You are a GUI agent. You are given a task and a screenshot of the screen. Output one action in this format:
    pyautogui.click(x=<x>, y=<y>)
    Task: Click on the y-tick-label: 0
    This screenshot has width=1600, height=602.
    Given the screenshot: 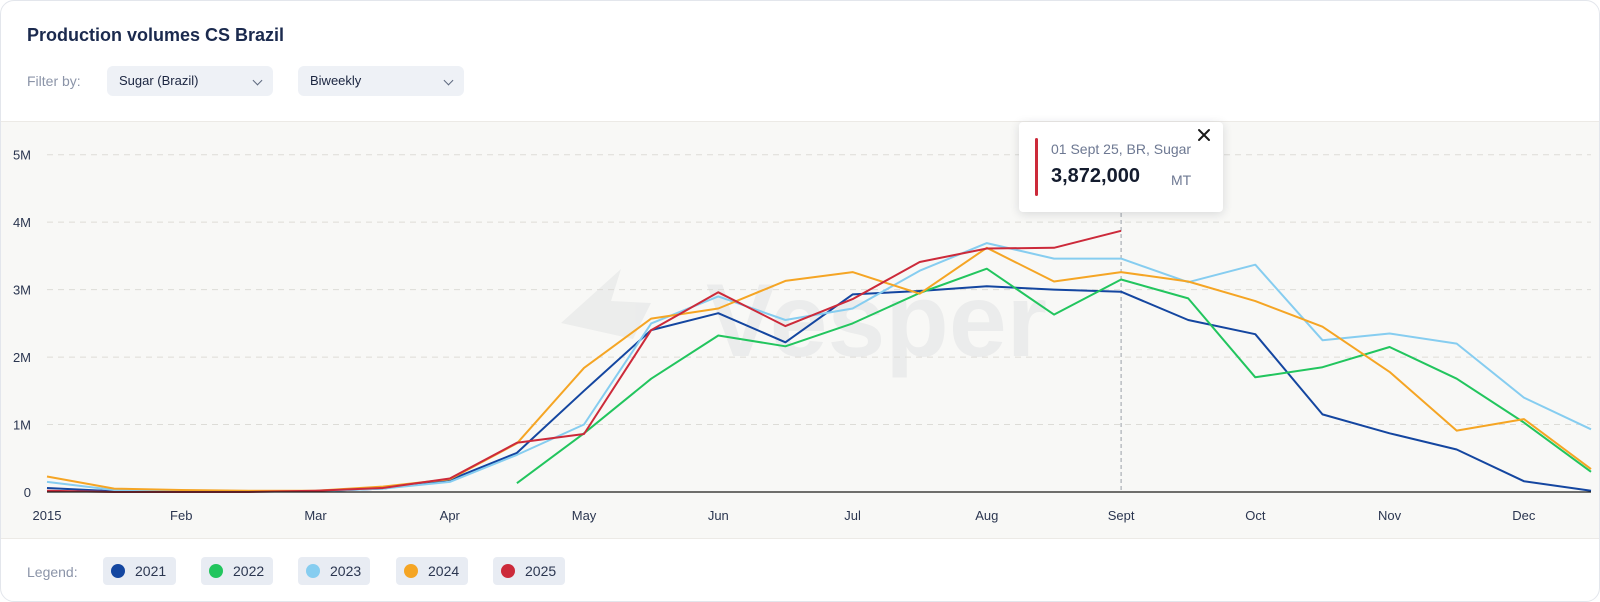 What is the action you would take?
    pyautogui.click(x=27, y=492)
    